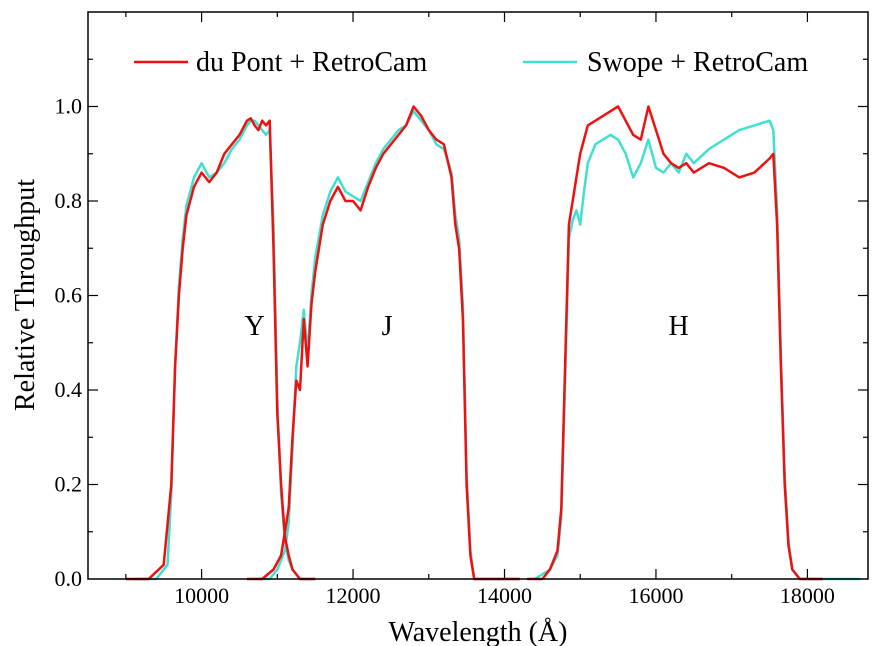  Describe the element at coordinates (697, 62) in the screenshot. I see `legend-label-swope: Swope + RetroCam` at that location.